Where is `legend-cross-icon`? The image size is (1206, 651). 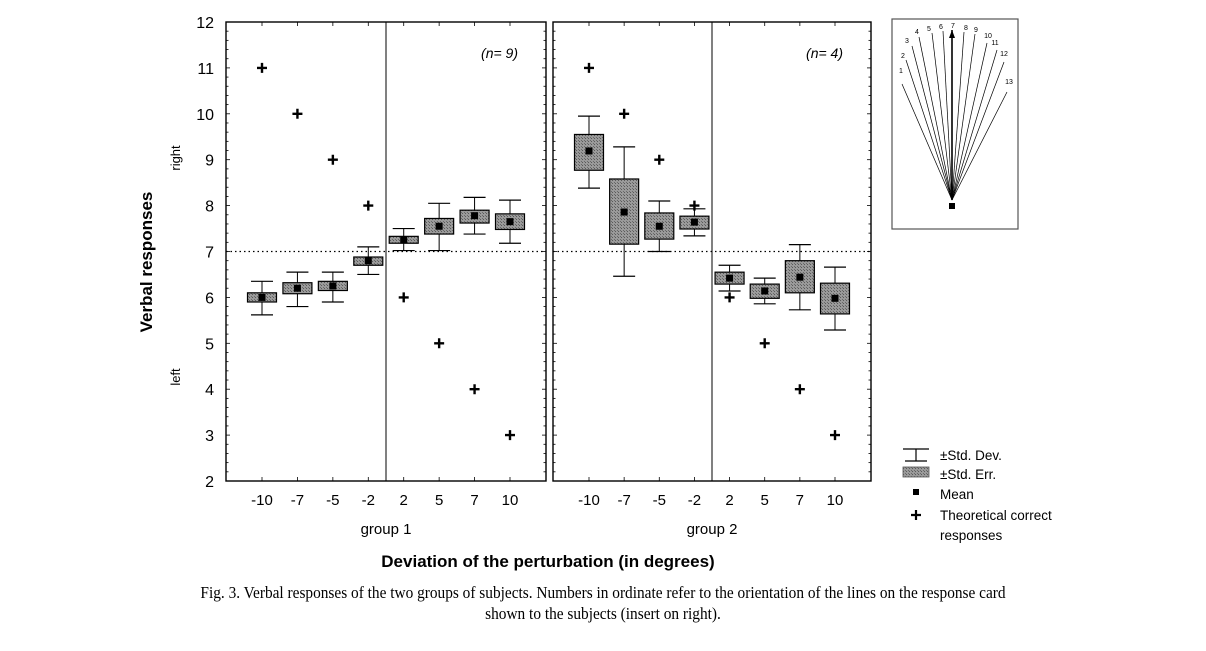 legend-cross-icon is located at coordinates (916, 515).